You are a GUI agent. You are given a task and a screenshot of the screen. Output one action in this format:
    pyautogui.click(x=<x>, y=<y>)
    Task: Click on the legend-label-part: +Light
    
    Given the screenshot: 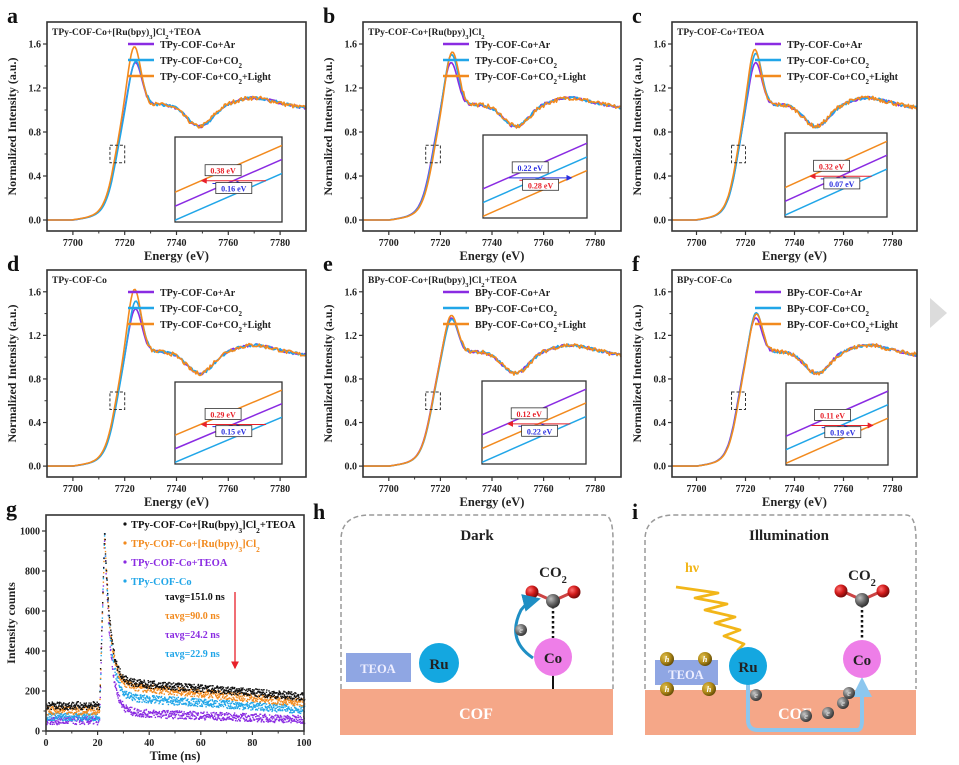 What is the action you would take?
    pyautogui.click(x=257, y=77)
    